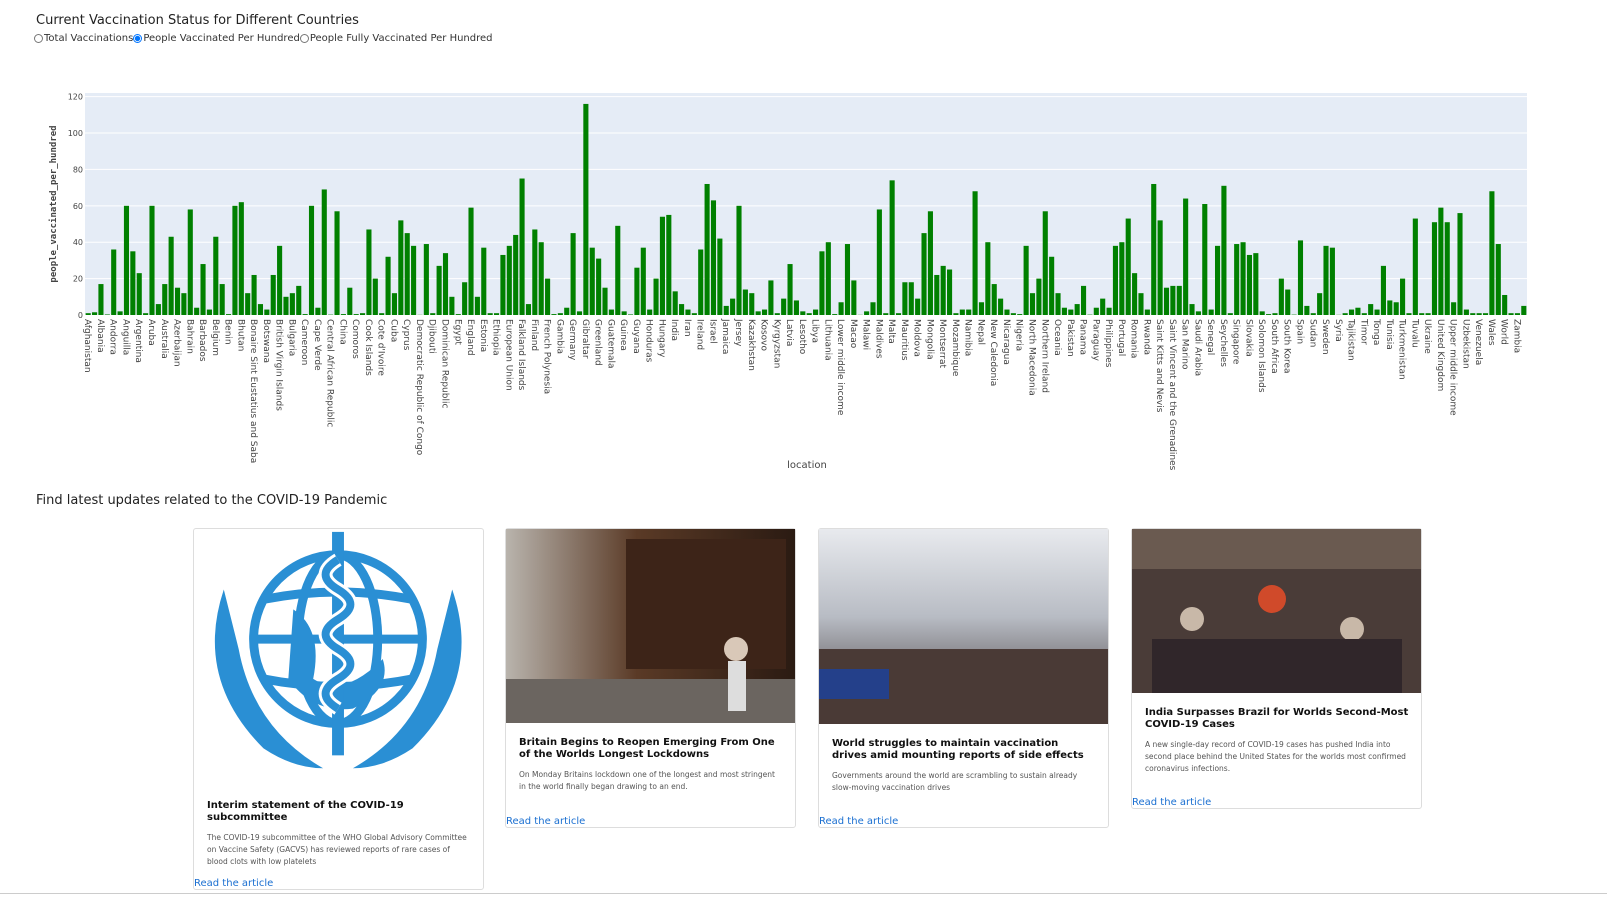 The width and height of the screenshot is (1607, 917). I want to click on x-tick-label: Guatemala, so click(610, 344).